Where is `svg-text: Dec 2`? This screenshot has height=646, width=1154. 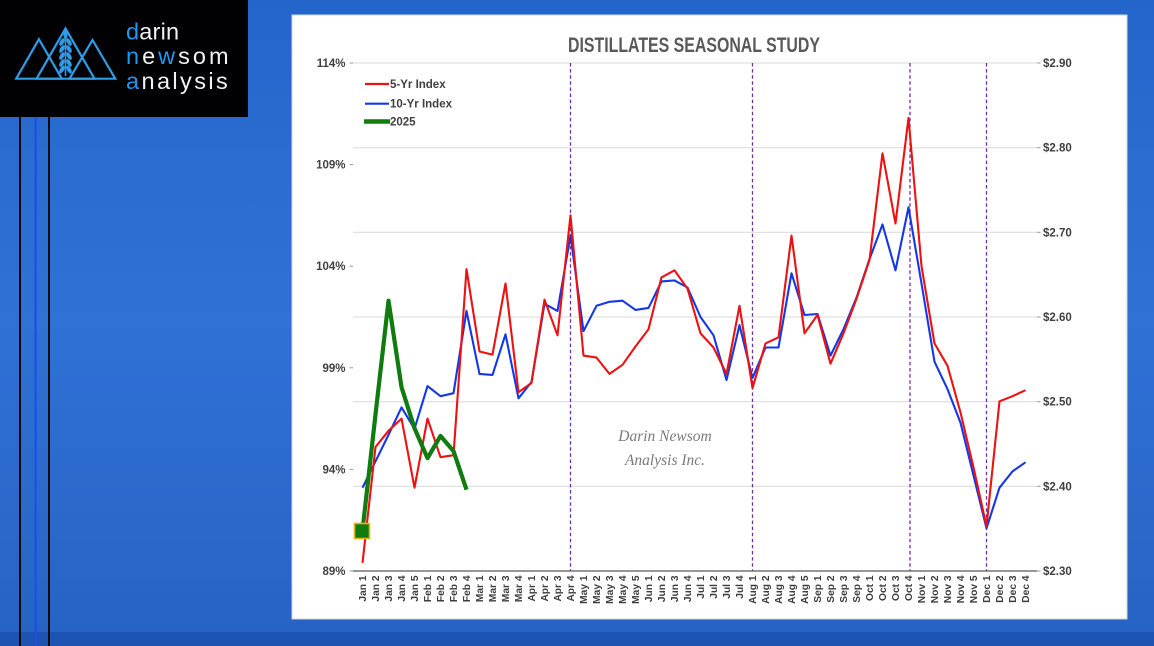
svg-text: Dec 2 is located at coordinates (1000, 589).